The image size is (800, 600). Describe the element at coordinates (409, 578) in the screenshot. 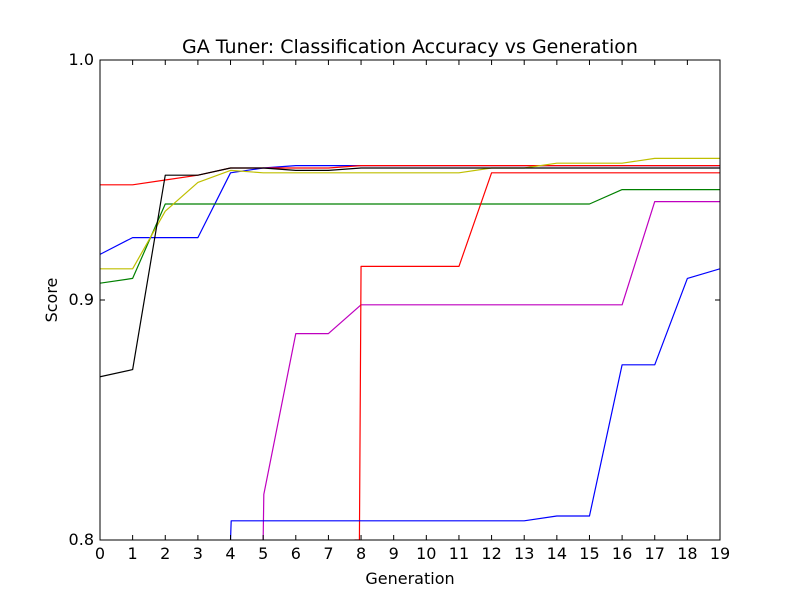

I see `x-axis-label: Generation` at that location.